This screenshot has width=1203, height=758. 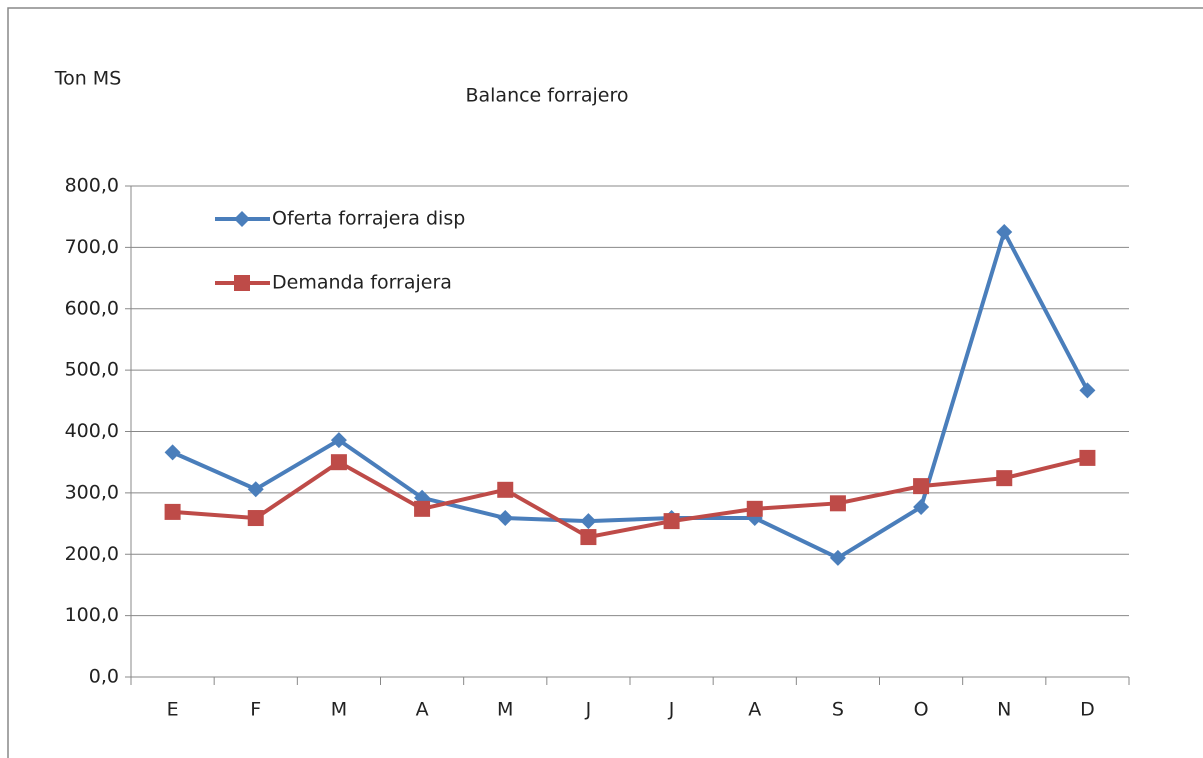 I want to click on x-tick-label: E, so click(x=173, y=710).